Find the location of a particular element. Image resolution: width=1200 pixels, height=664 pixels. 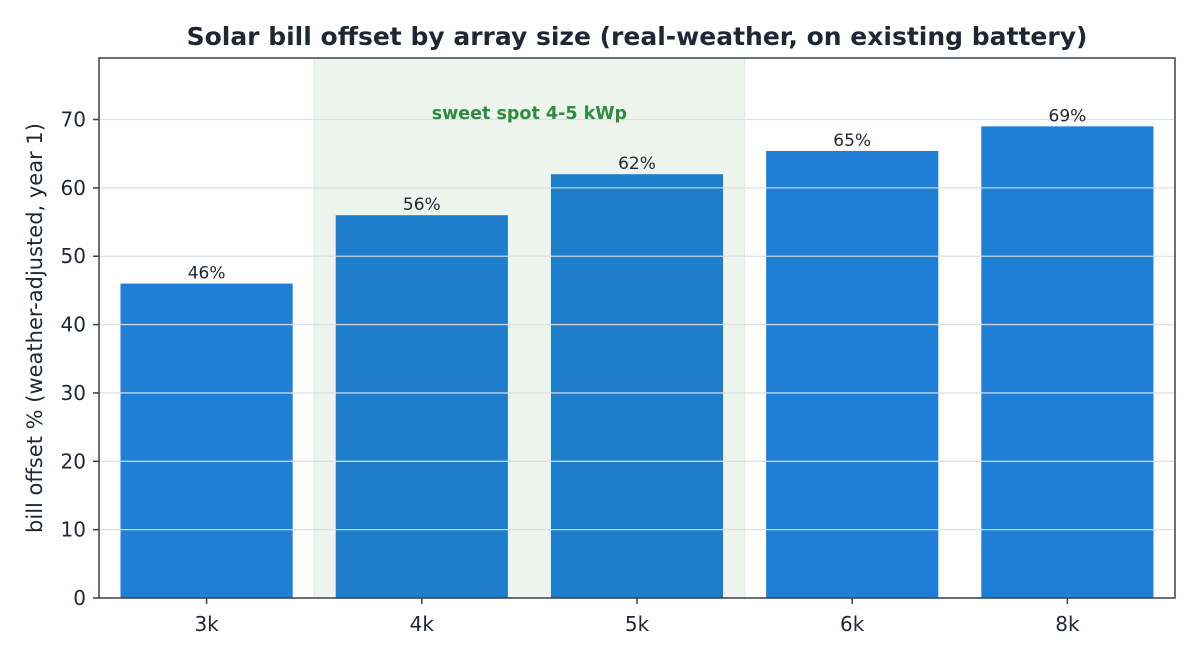

bar-value-label: 56% is located at coordinates (422, 205).